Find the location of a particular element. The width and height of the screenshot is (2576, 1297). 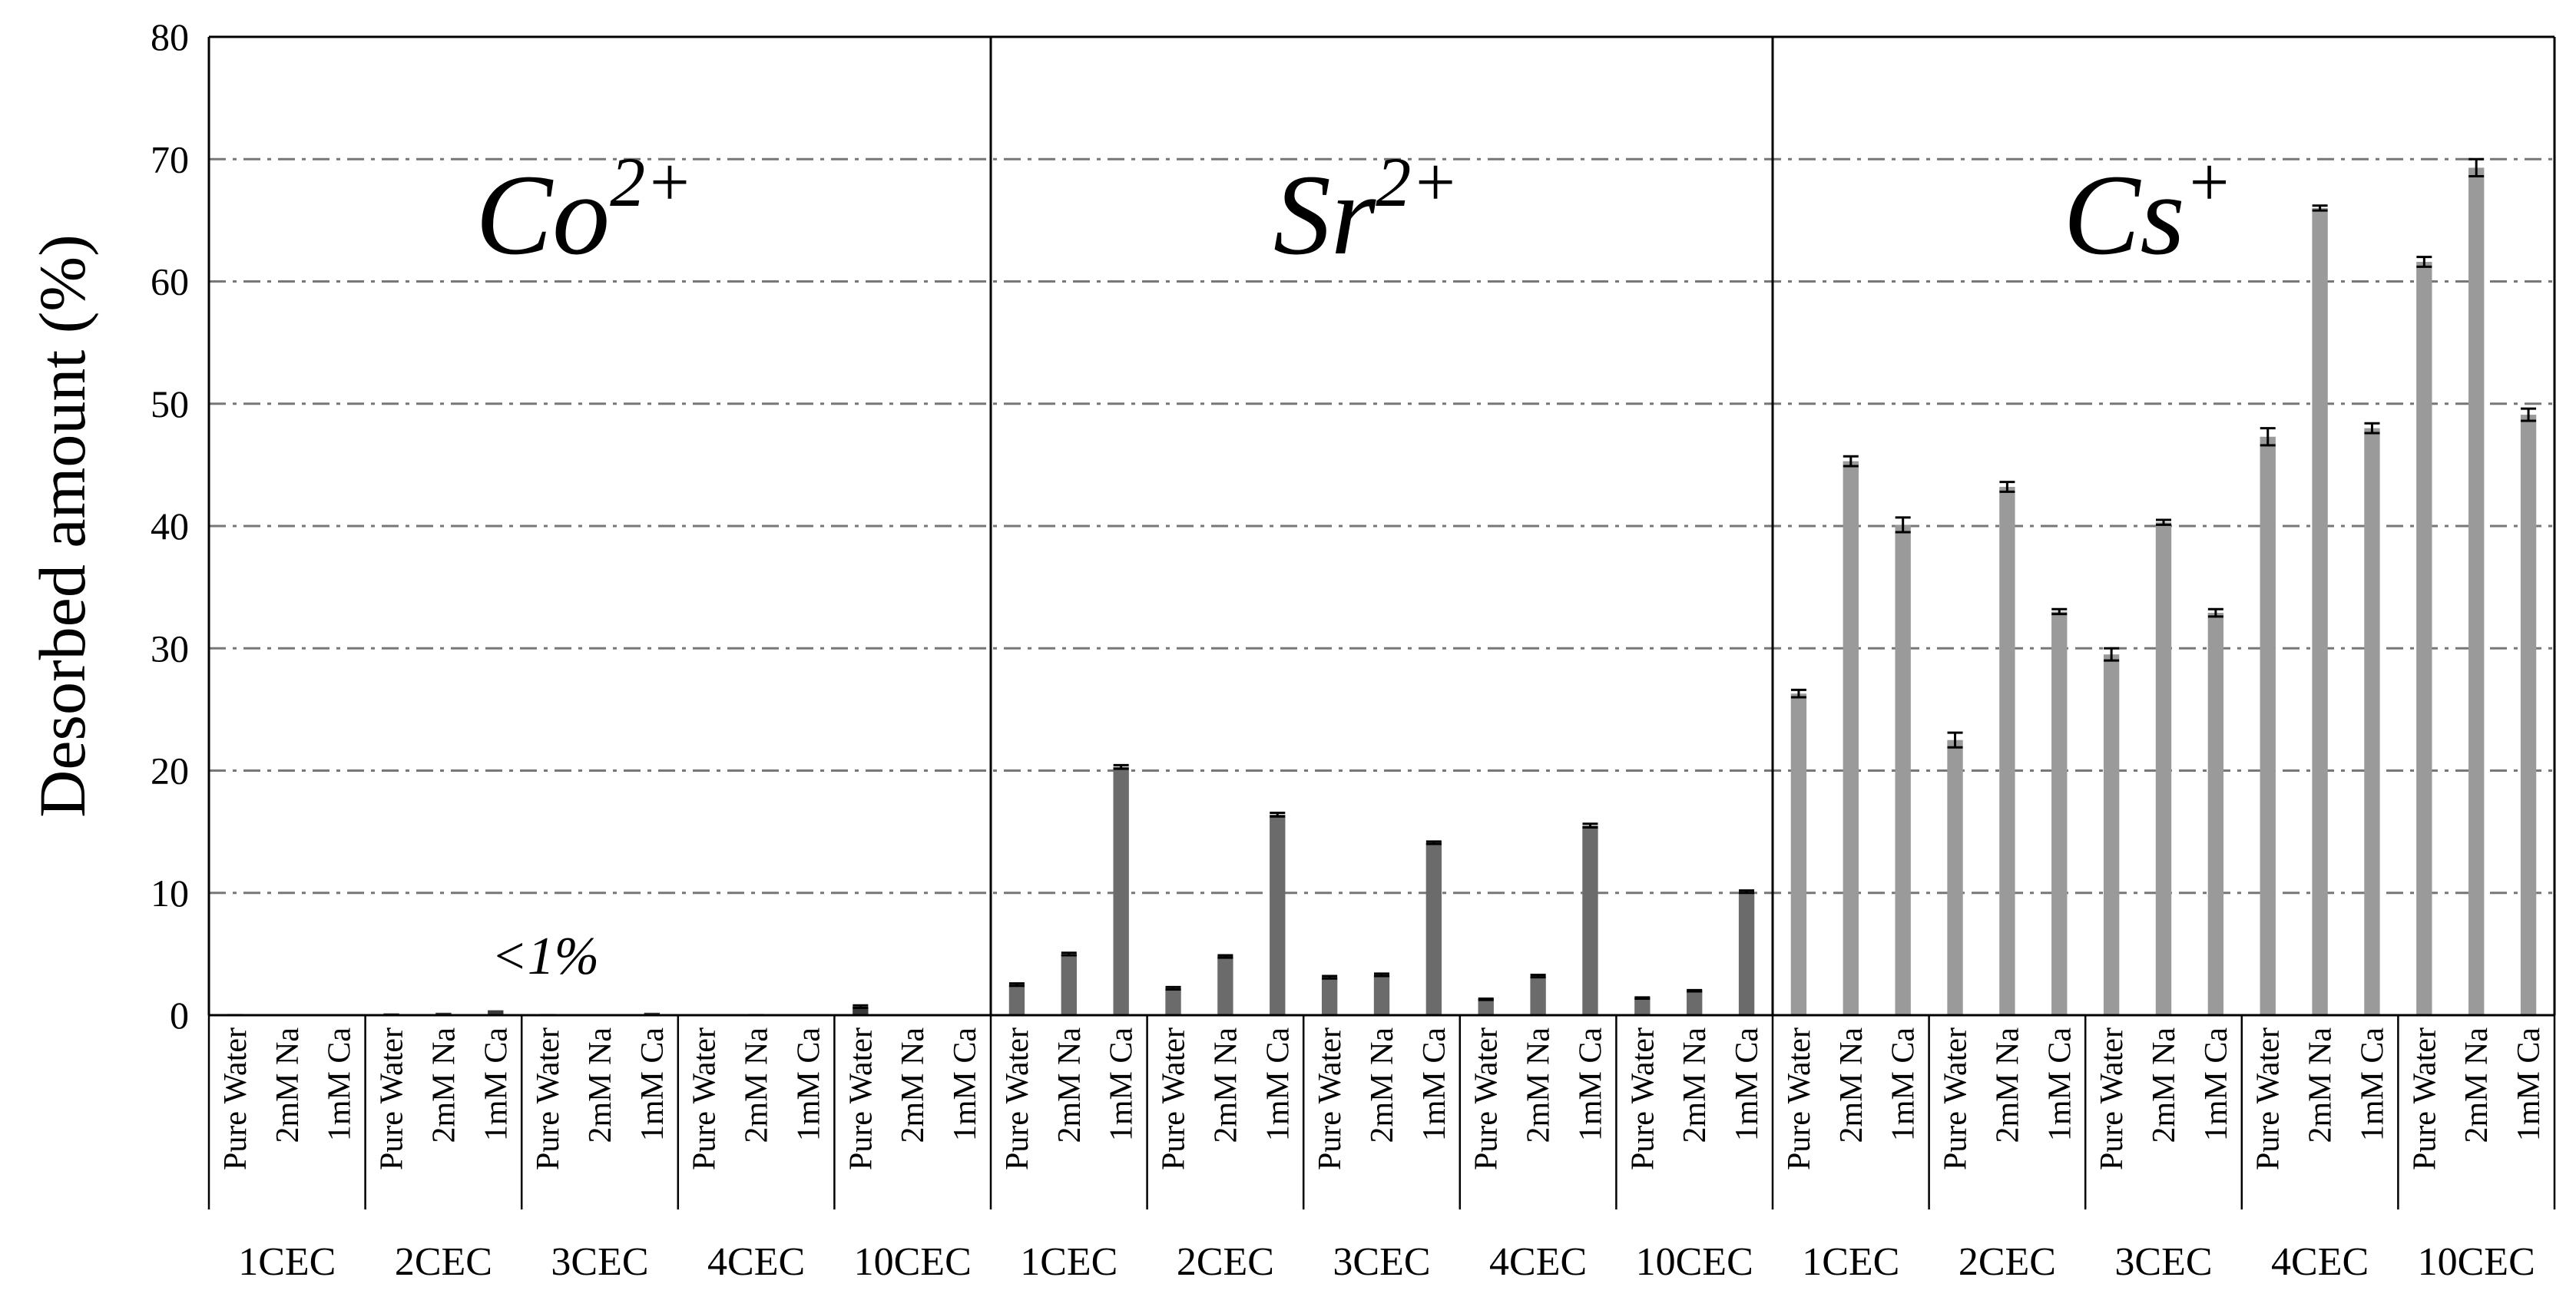

ion-label: Cs+ is located at coordinates (2148, 211).